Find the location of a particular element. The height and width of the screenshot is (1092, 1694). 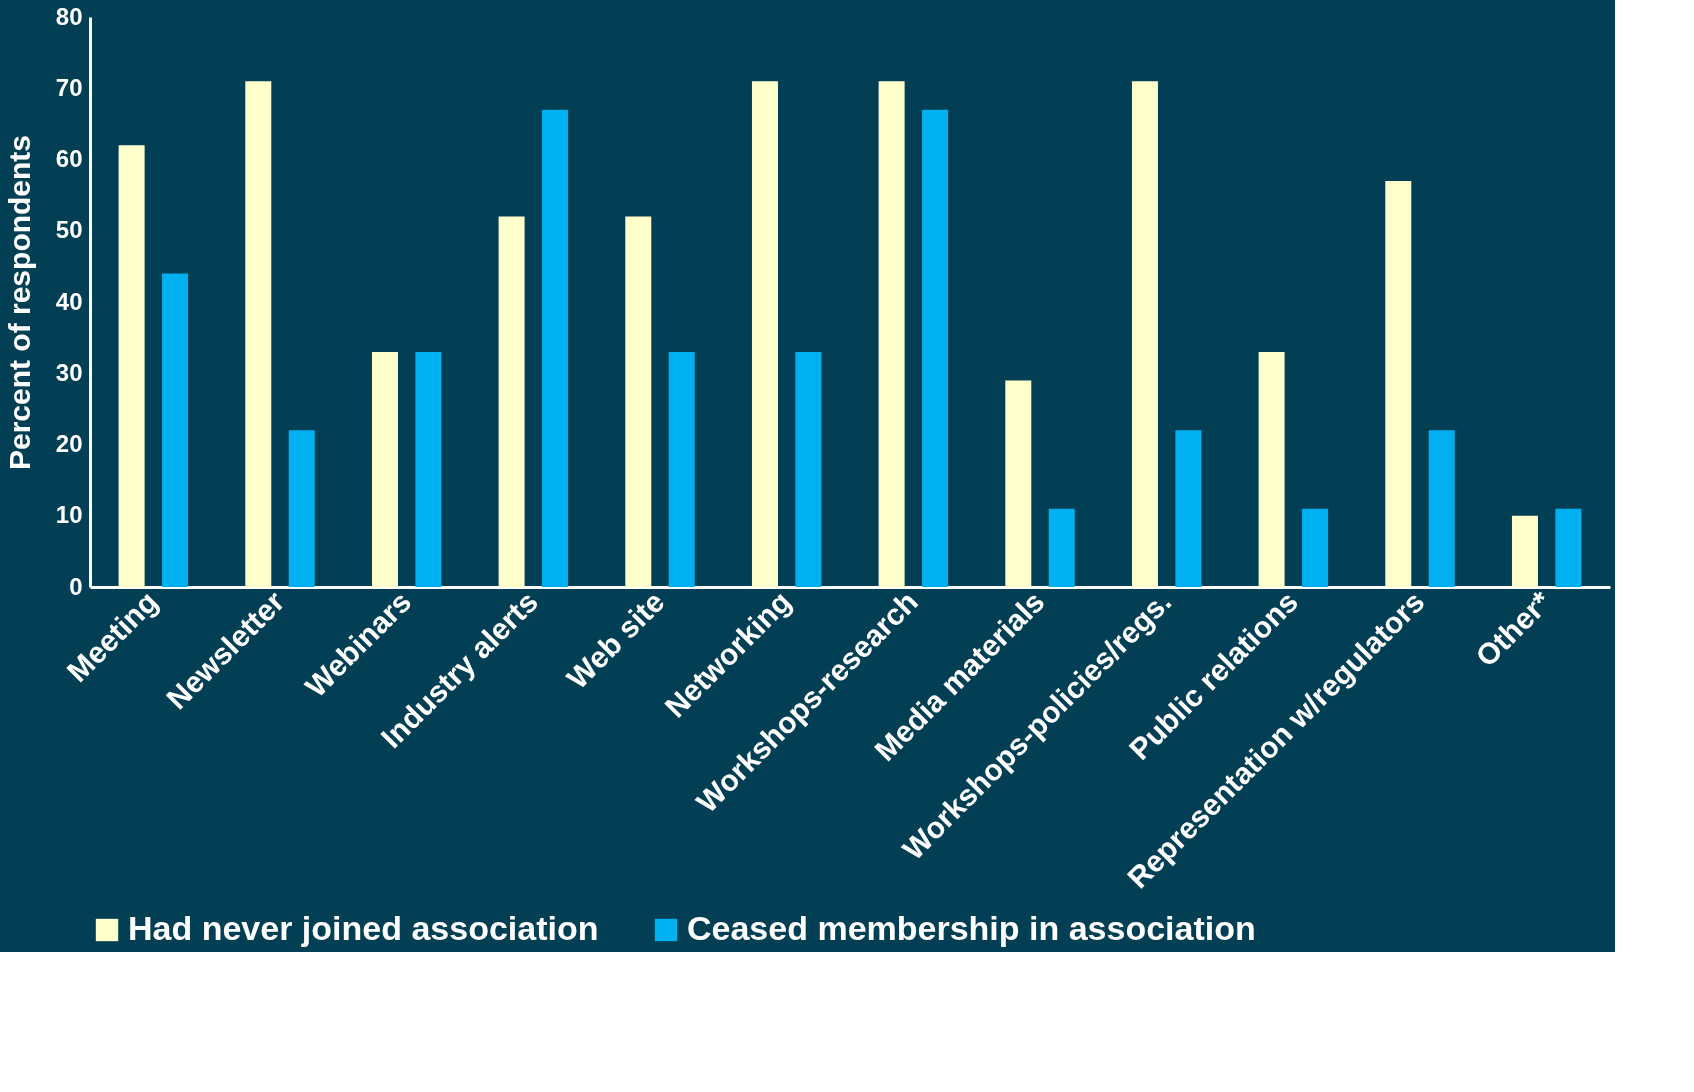

y-tick-label: 10 is located at coordinates (69, 515).